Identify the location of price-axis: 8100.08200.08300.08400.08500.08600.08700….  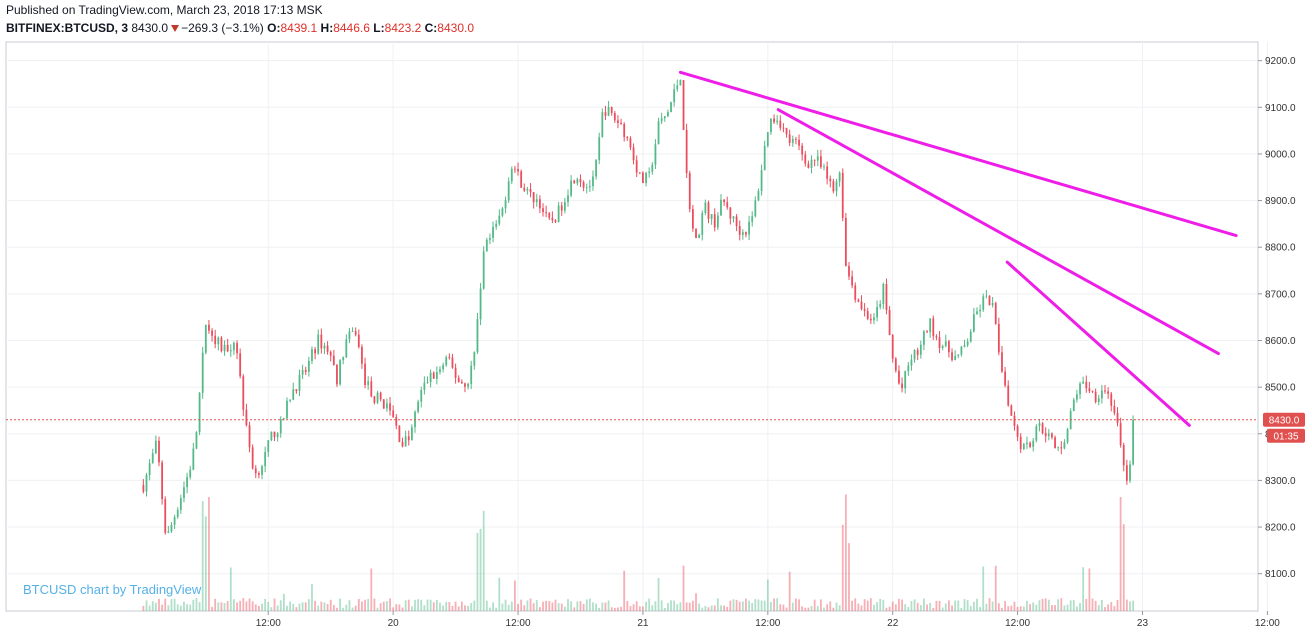
(1277, 318).